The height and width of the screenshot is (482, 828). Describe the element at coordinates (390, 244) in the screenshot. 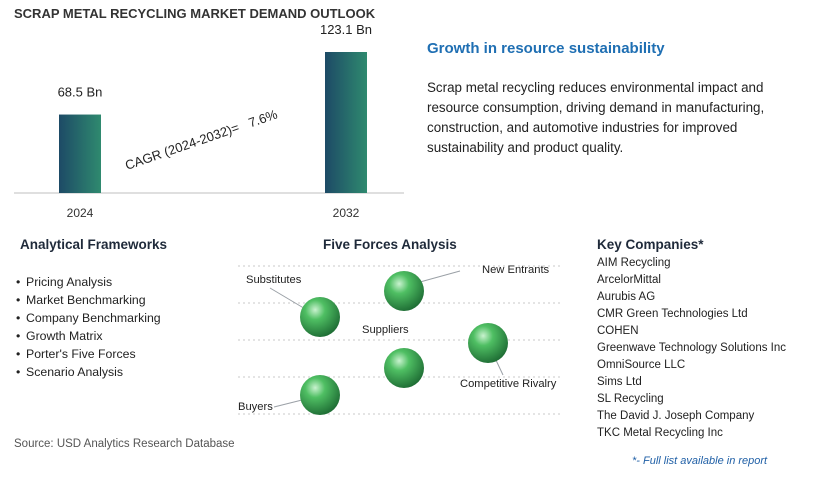

I see `five-forces-title: Five Forces Analysis` at that location.